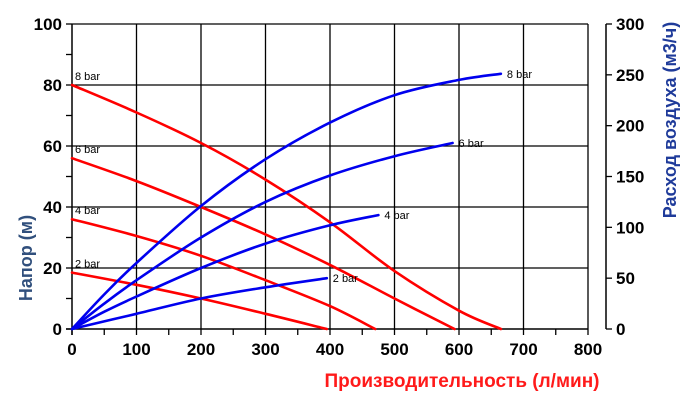 The image size is (698, 411). I want to click on left-axis-title: Напор (м), so click(26, 258).